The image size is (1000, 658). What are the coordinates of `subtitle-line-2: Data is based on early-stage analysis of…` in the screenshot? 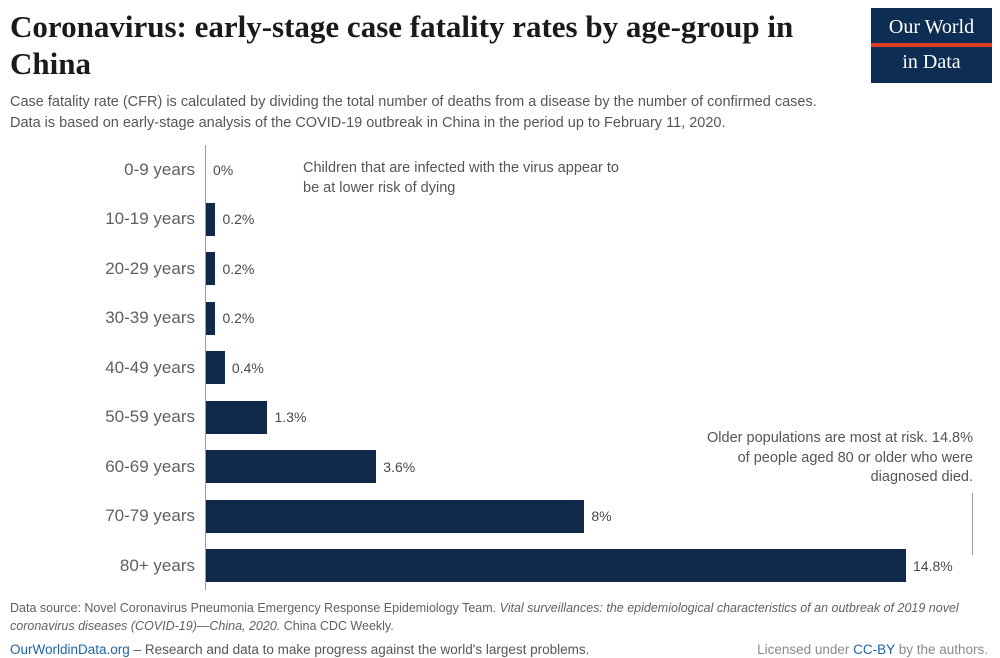 It's located at (368, 122).